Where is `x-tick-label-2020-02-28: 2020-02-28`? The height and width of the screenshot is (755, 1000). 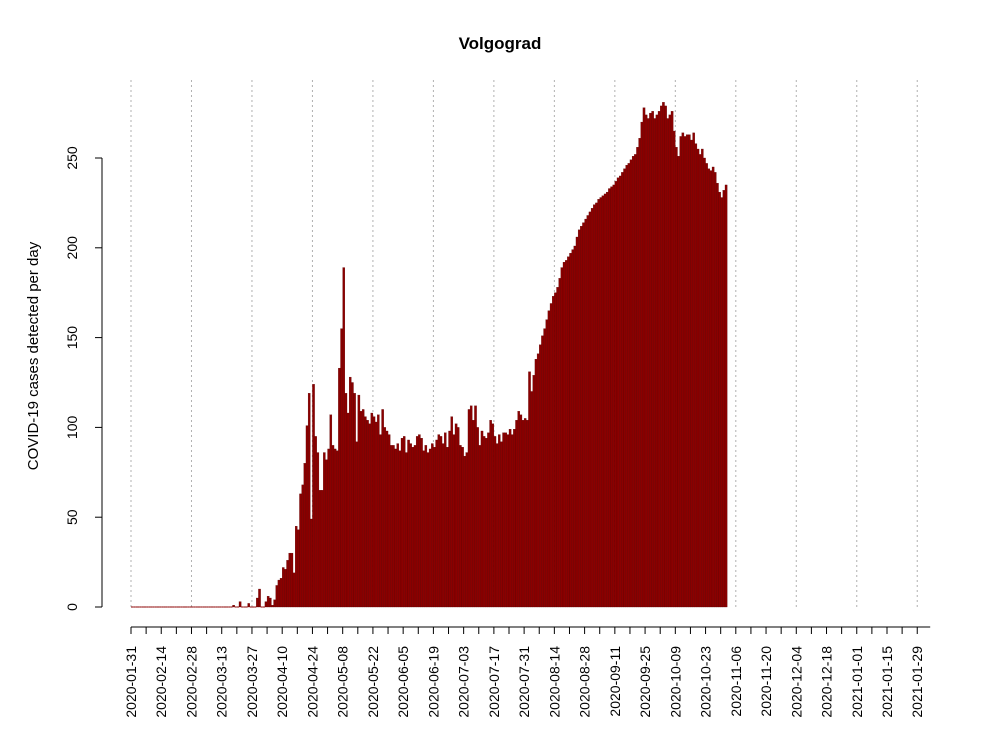 x-tick-label-2020-02-28: 2020-02-28 is located at coordinates (191, 682).